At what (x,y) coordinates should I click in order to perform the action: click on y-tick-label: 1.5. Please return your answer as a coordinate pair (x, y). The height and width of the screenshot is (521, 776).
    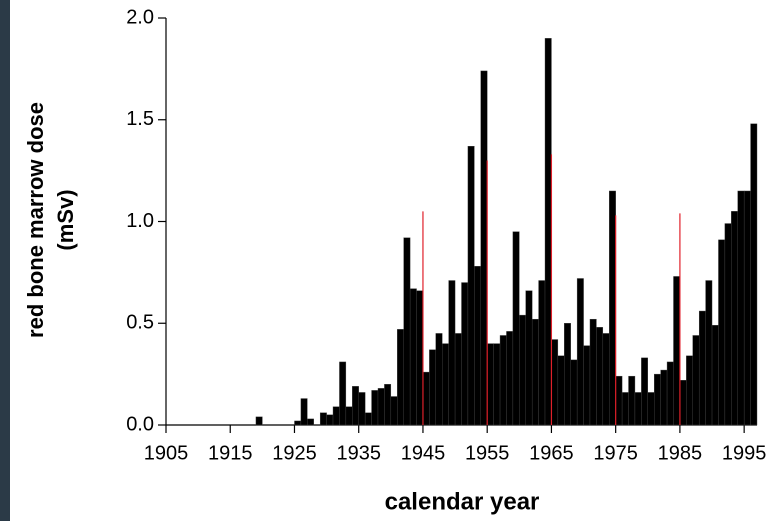
    Looking at the image, I should click on (140, 119).